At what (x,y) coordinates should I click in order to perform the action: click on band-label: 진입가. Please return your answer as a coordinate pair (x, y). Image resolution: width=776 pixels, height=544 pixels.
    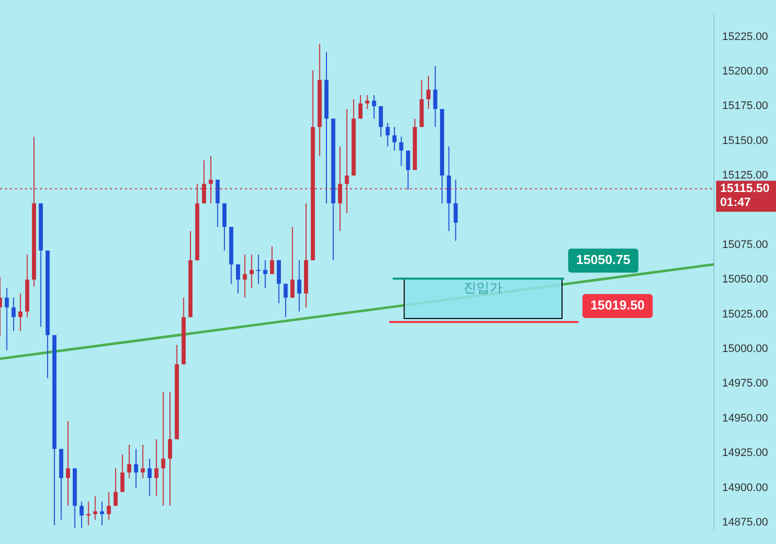
    Looking at the image, I should click on (483, 288).